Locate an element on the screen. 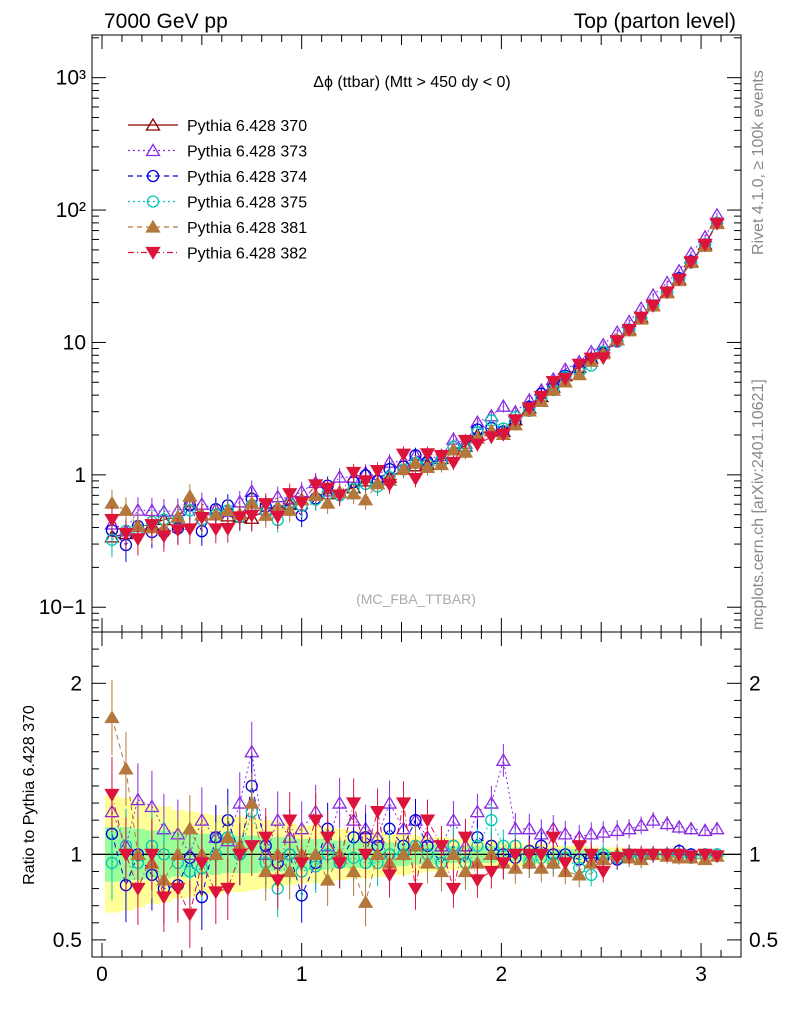 This screenshot has width=786, height=1024. y-tick-label-ratio-left: 1 is located at coordinates (76, 854).